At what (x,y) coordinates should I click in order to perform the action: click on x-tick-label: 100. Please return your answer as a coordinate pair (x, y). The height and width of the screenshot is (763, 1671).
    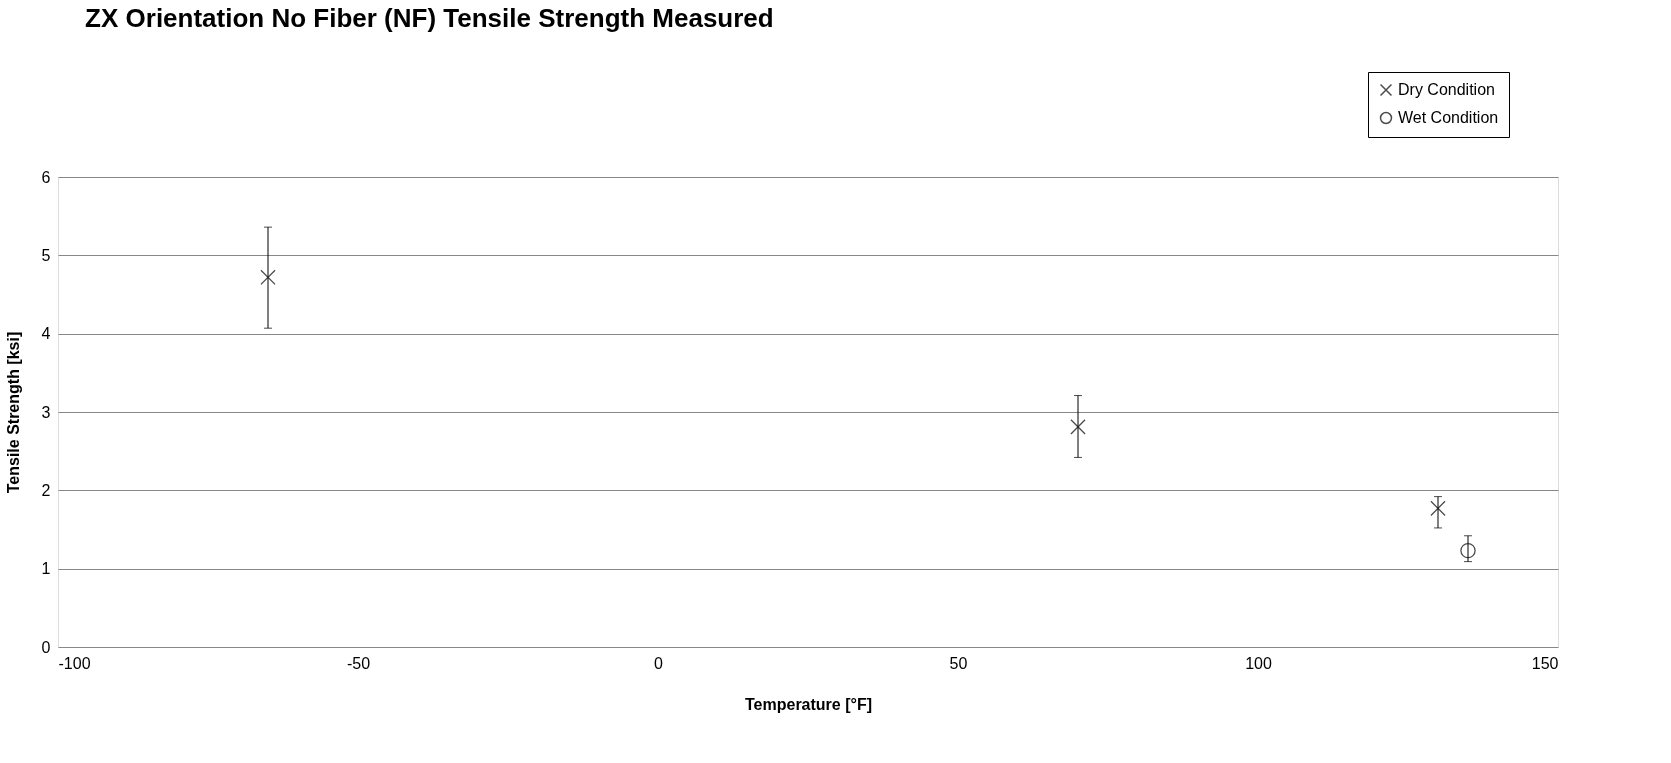
    Looking at the image, I should click on (1258, 663).